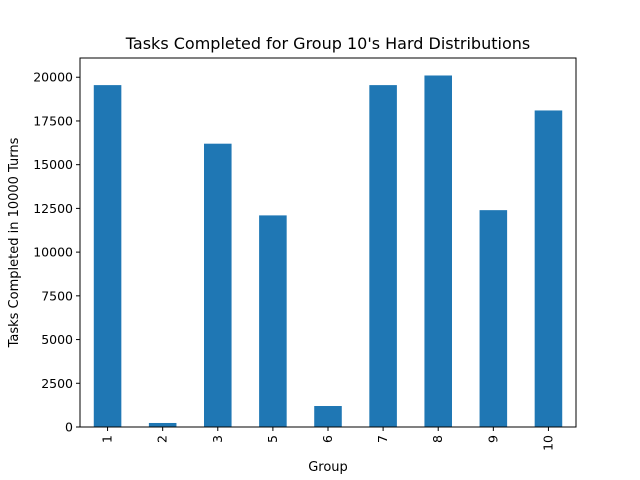  What do you see at coordinates (272, 439) in the screenshot?
I see `x-tick-label: 5` at bounding box center [272, 439].